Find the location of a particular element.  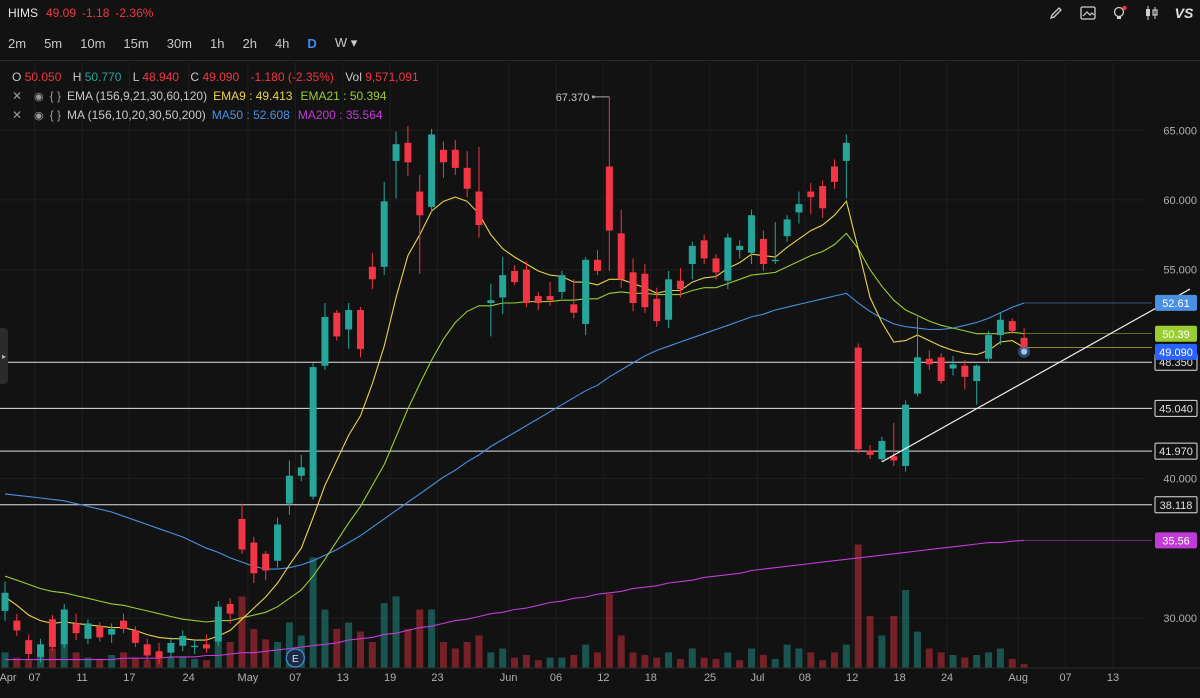

ma200-value: MA200 : 35.564 is located at coordinates (340, 115).